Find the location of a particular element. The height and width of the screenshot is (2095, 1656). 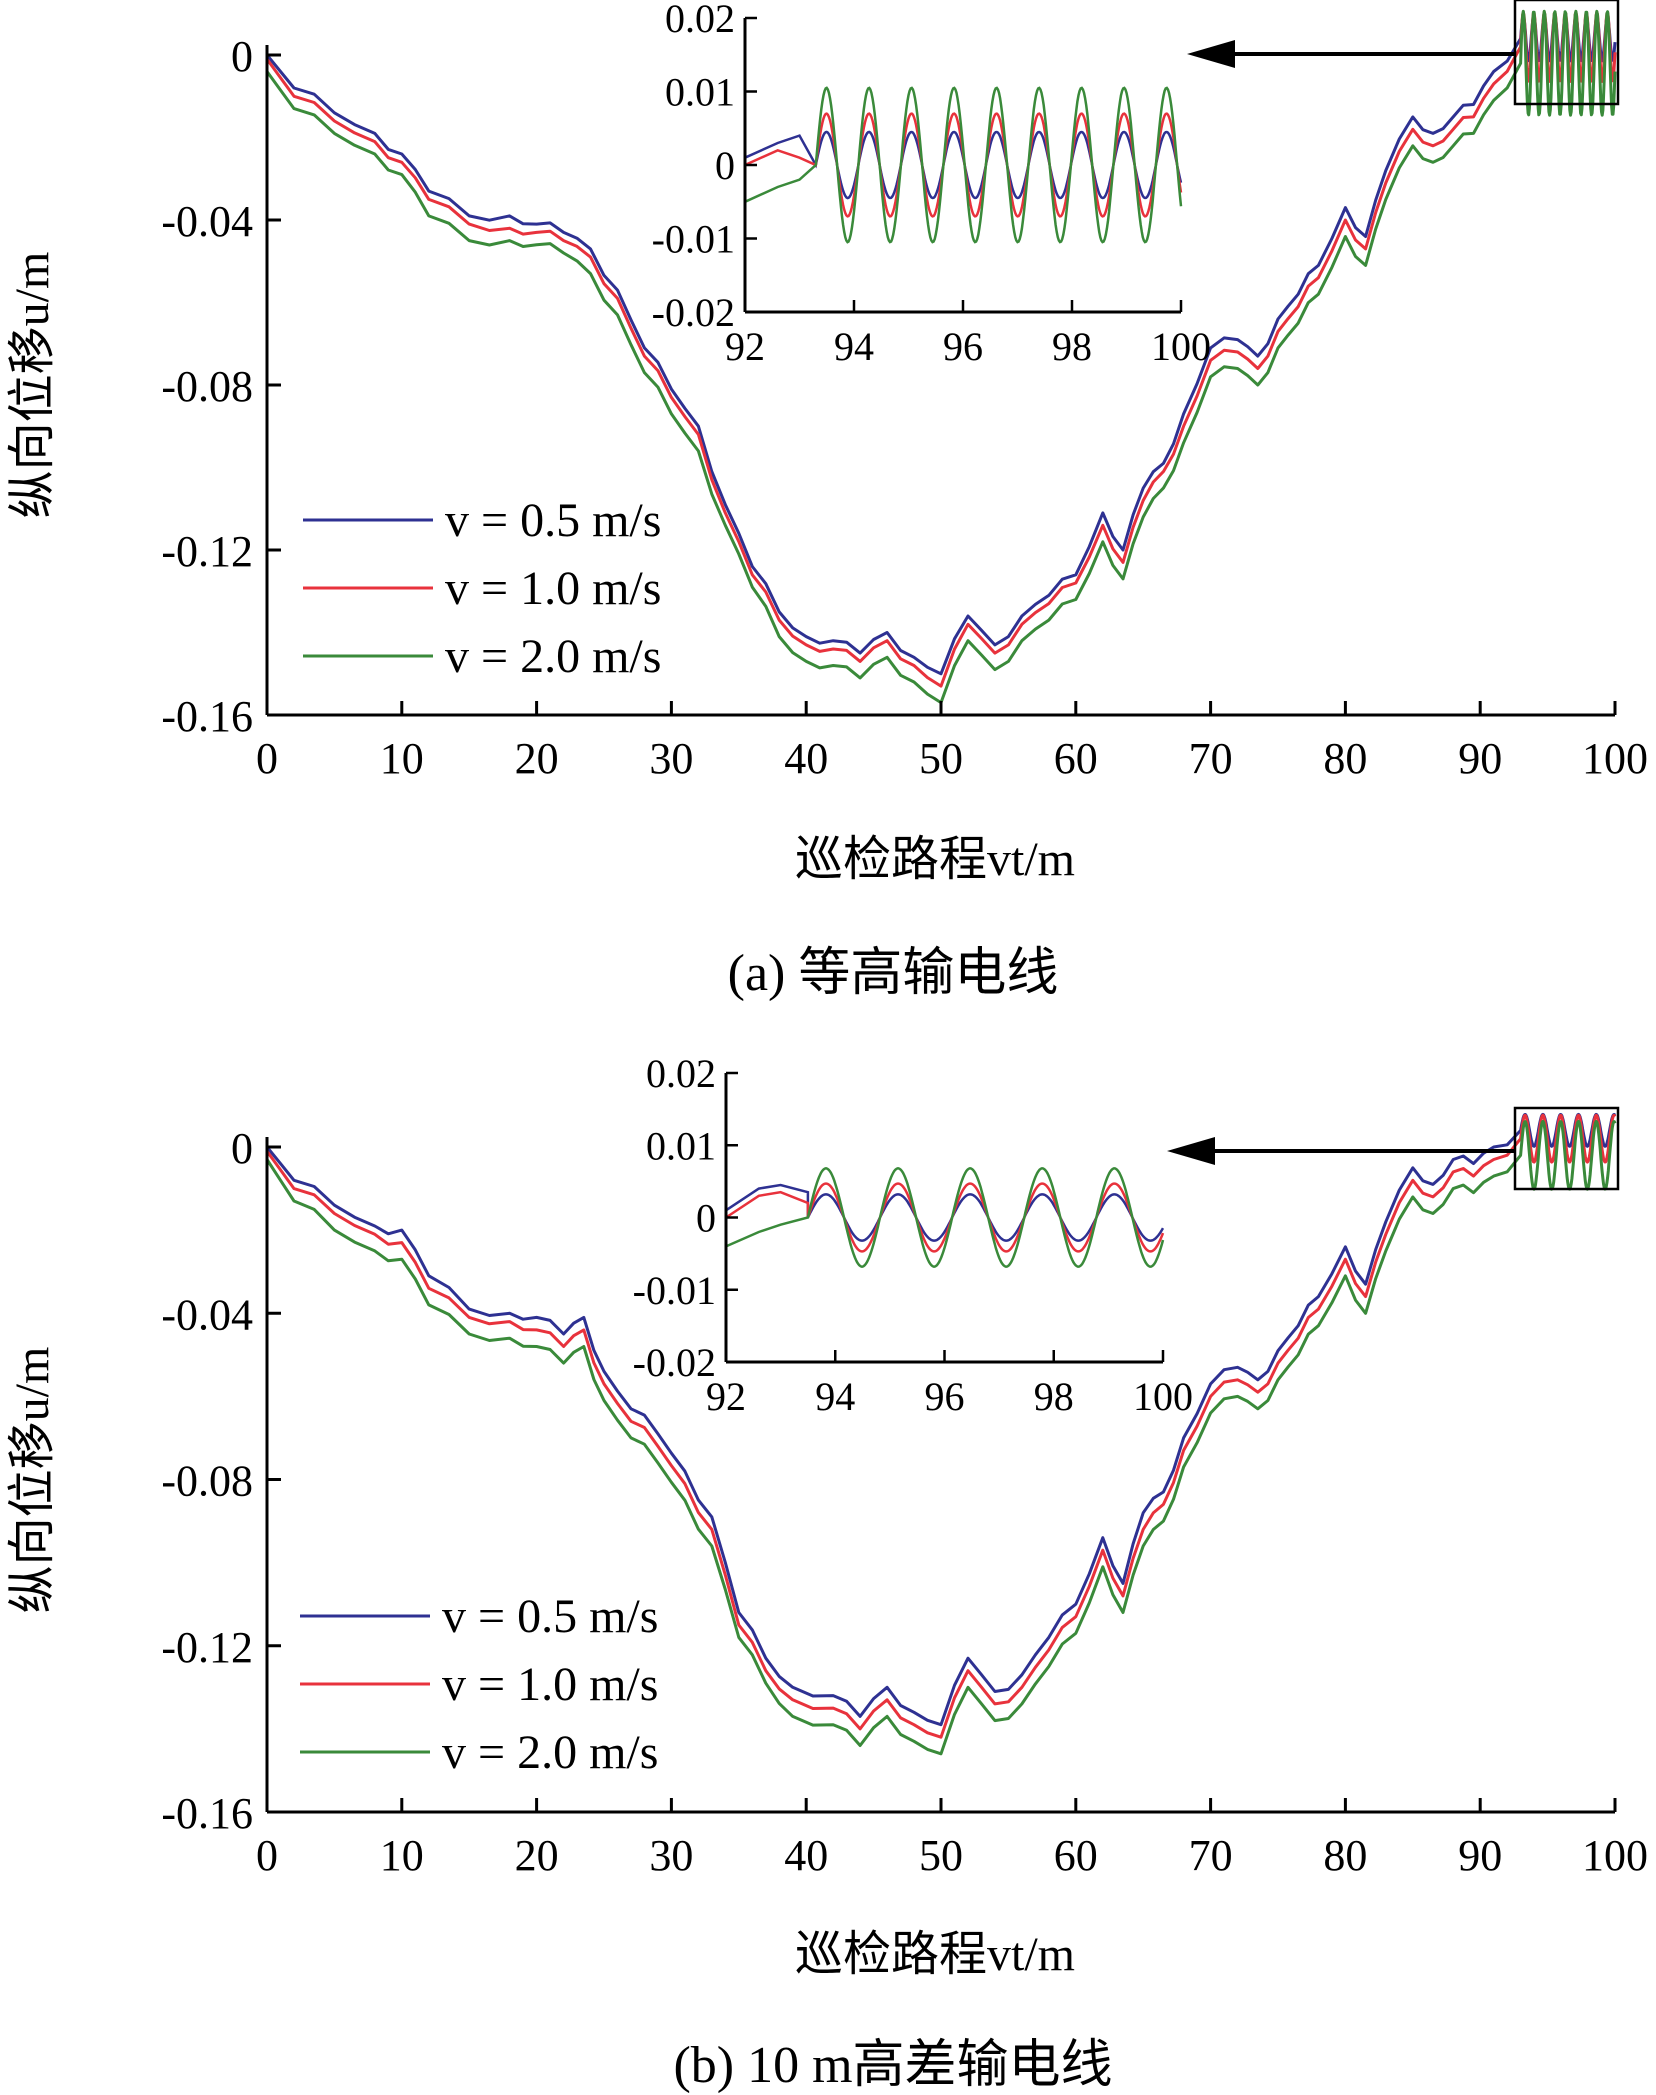

caption: (a) 等高输电线 is located at coordinates (893, 973).